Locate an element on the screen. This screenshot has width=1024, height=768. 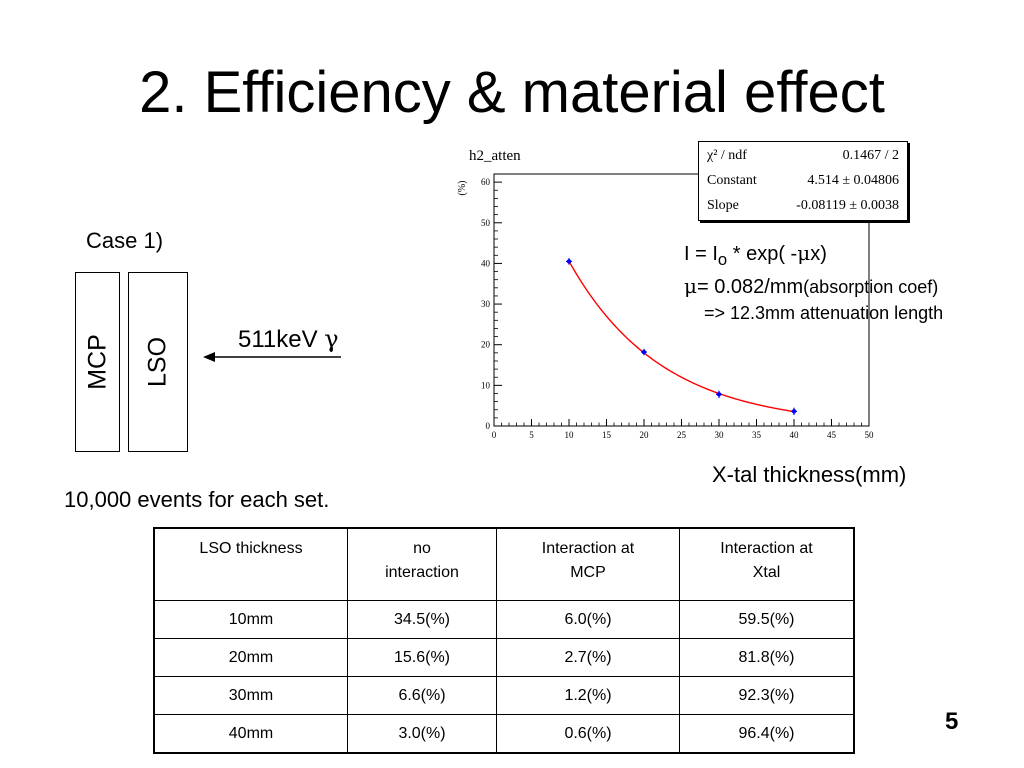
table-row: 20mm 15.6(%) 2.7(%) 81.8(%) is located at coordinates (504, 657).